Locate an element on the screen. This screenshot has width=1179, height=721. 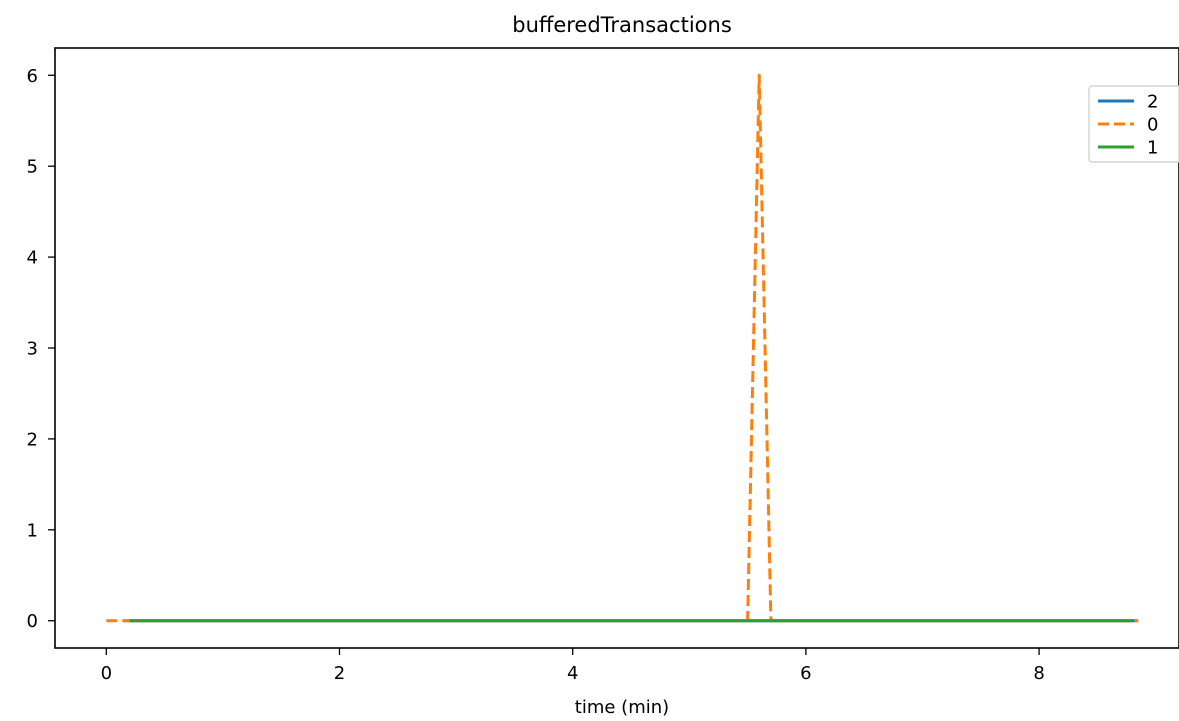
y-tick-label: 1 is located at coordinates (32, 530).